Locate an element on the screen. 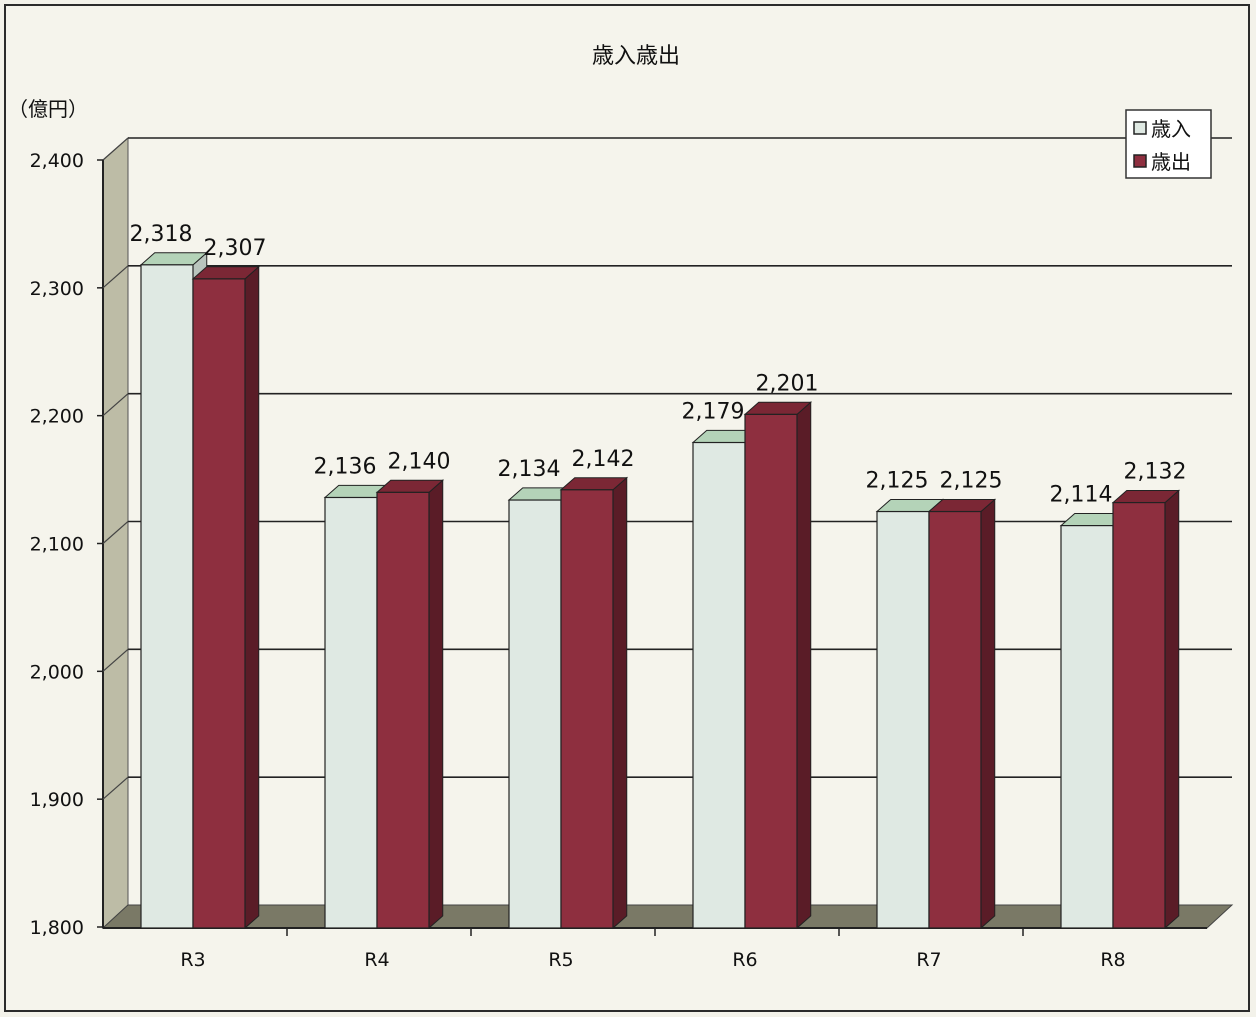 The image size is (1256, 1017). y-tick-label: 2,300 is located at coordinates (57, 289).